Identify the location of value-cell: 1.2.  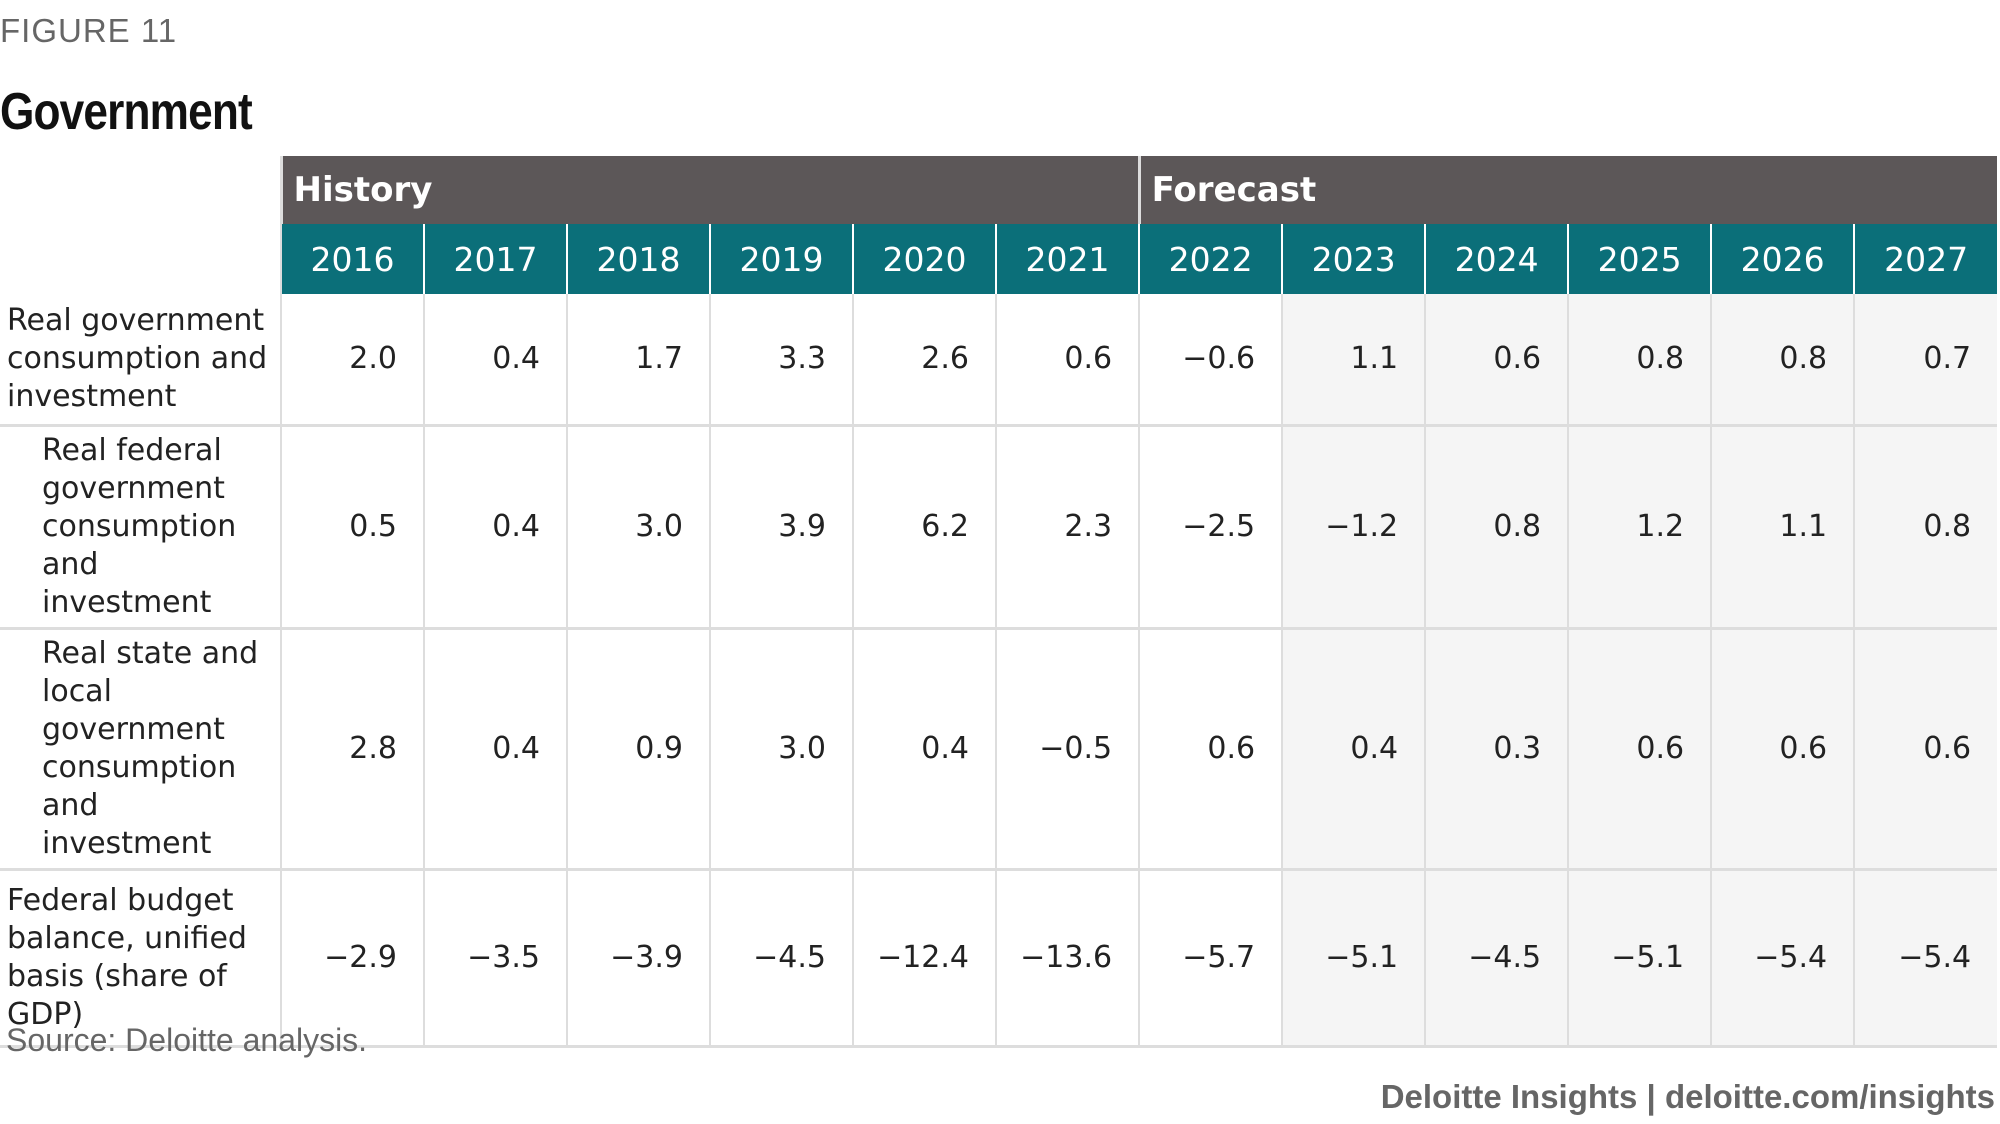
(1639, 527).